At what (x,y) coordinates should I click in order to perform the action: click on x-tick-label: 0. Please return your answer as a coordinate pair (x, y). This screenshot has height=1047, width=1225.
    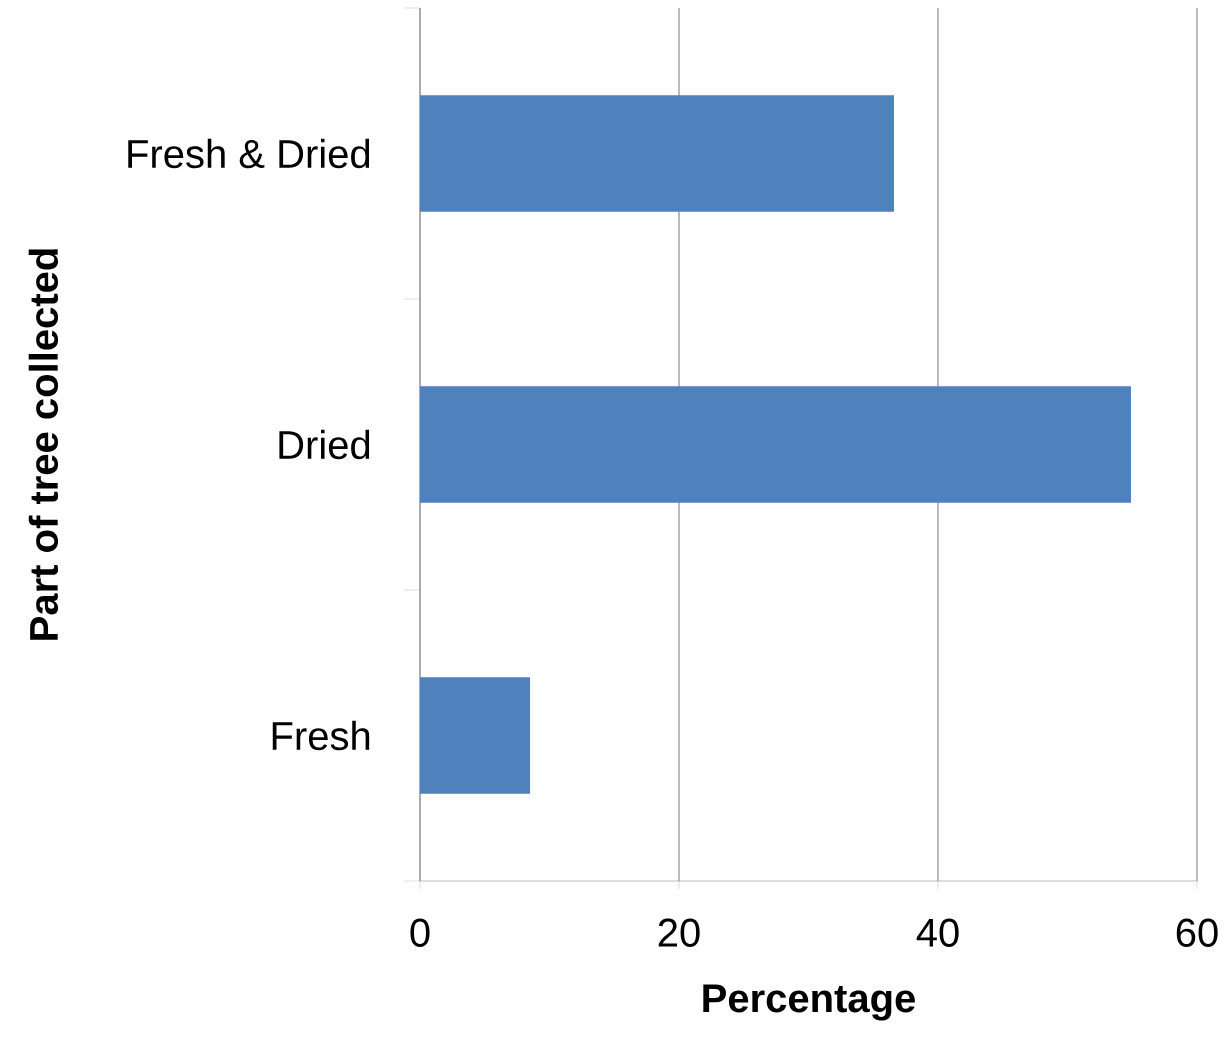
    Looking at the image, I should click on (420, 932).